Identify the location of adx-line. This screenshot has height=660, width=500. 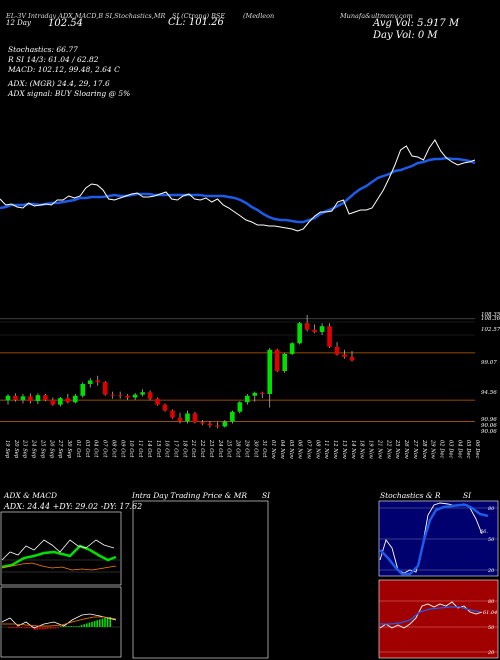
(59, 556).